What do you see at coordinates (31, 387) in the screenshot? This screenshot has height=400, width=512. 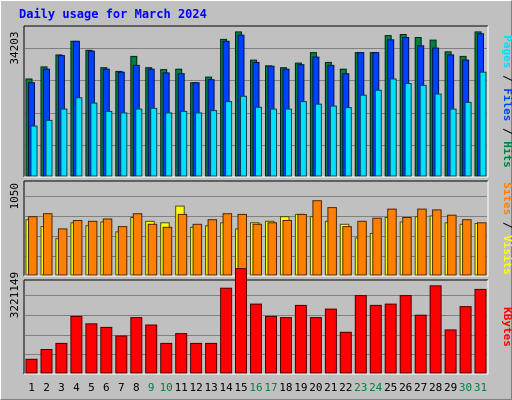 I see `x-axis-day-label: 1` at bounding box center [31, 387].